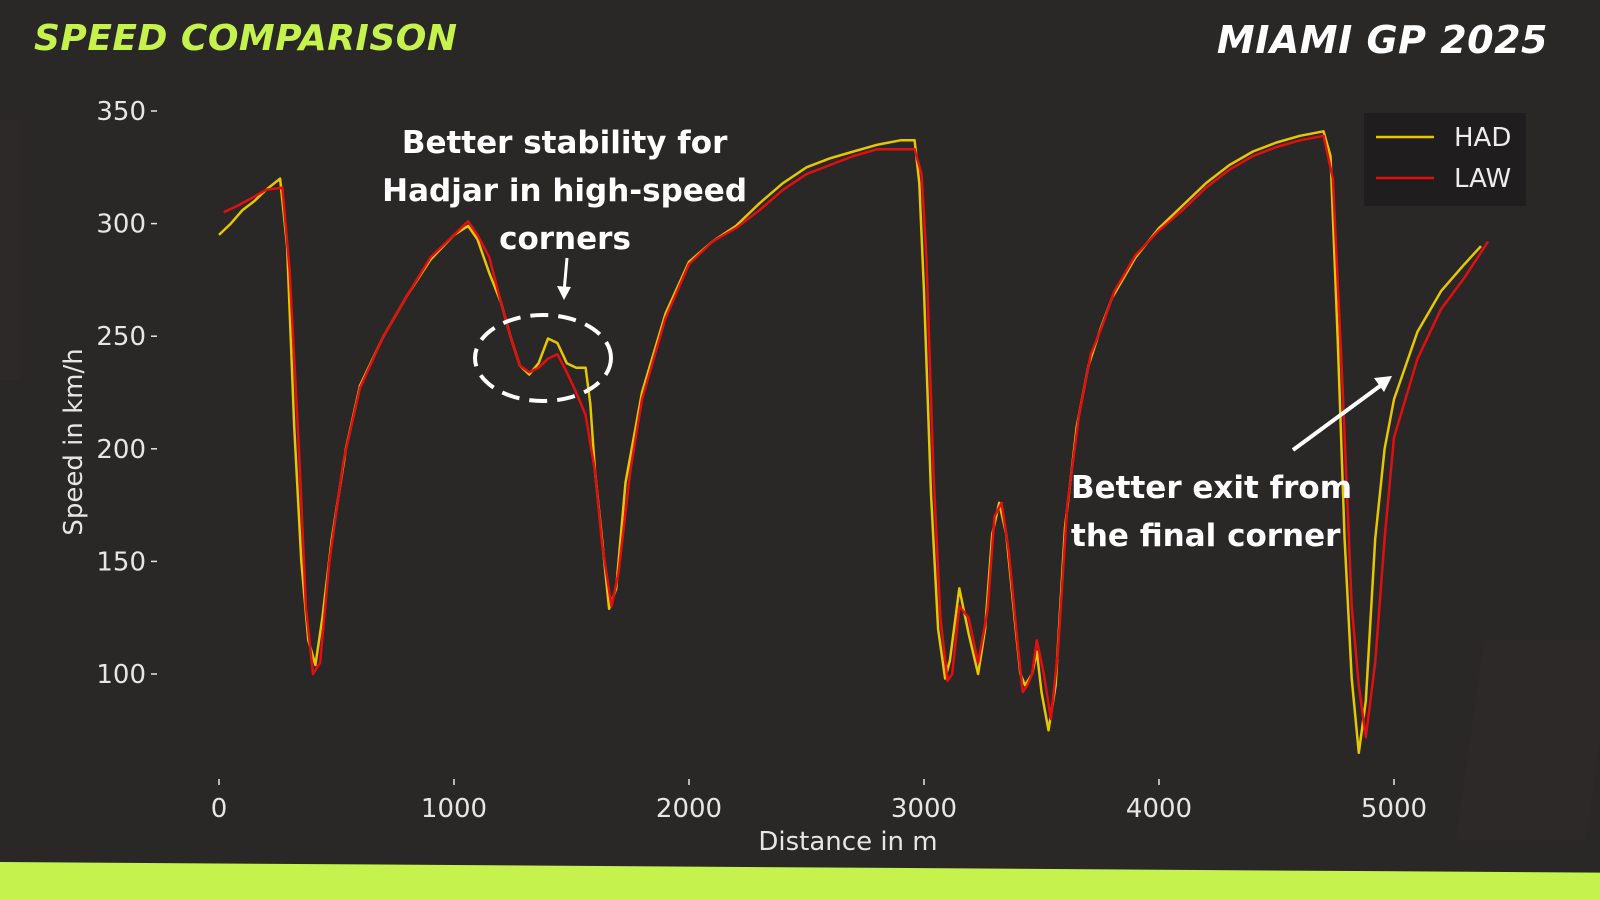  I want to click on x-tick-label: 5000, so click(1394, 809).